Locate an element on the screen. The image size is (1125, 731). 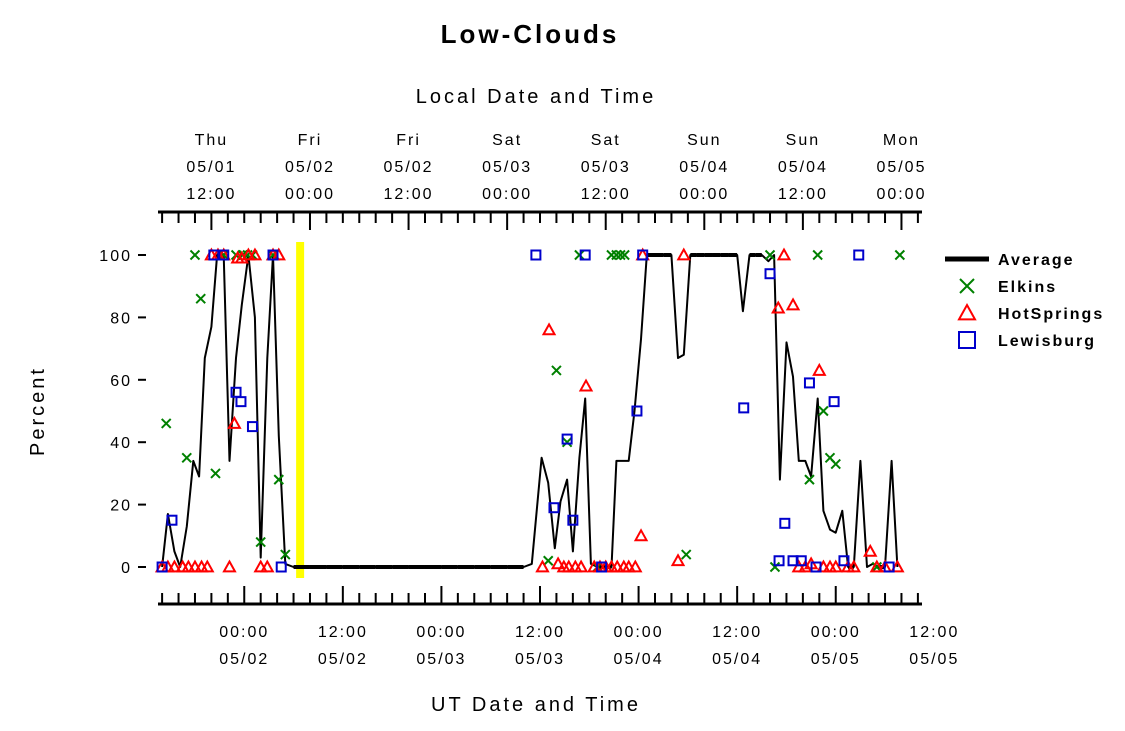
chart-title: Low-Clouds is located at coordinates (530, 34).